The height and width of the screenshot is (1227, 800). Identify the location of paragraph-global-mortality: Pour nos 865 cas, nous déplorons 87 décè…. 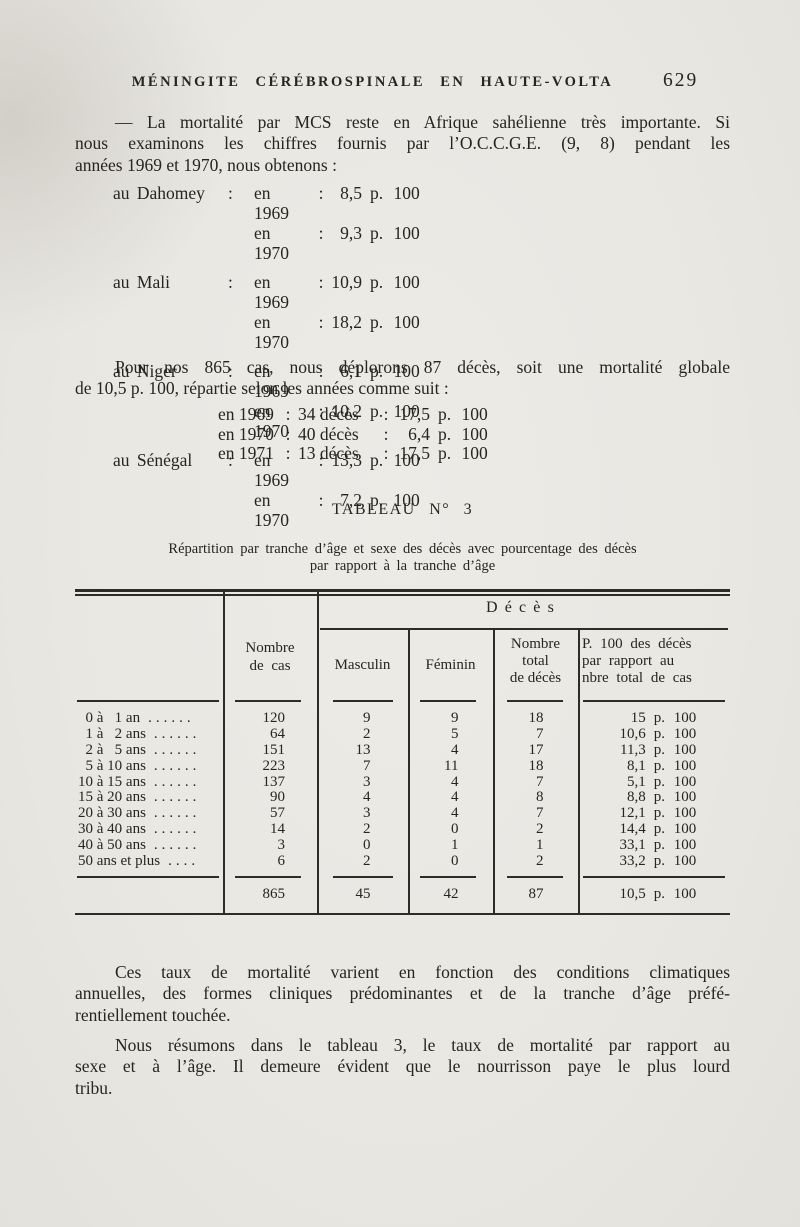
(402, 378).